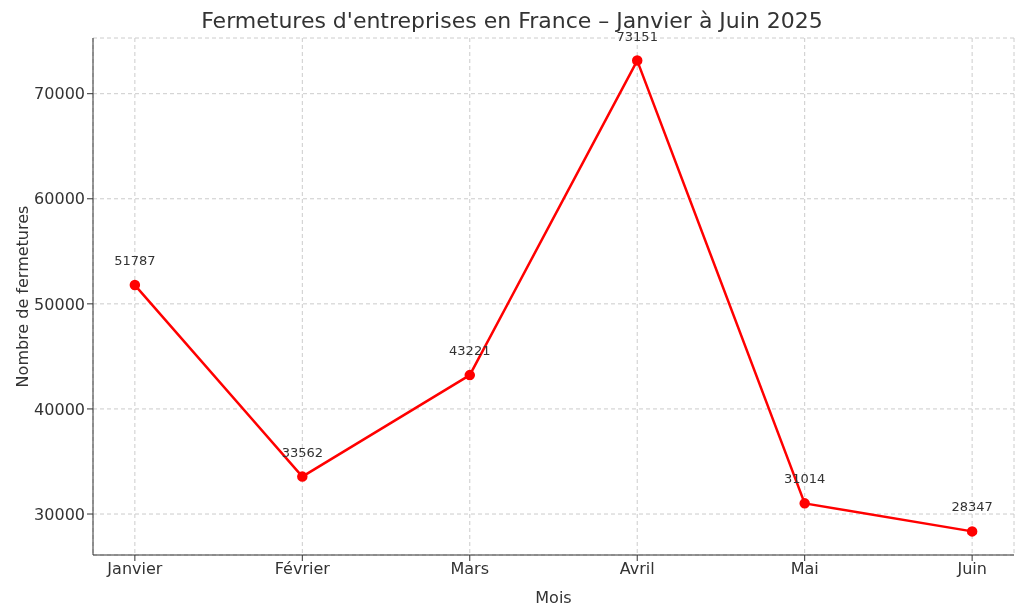 This screenshot has width=1024, height=611. Describe the element at coordinates (302, 452) in the screenshot. I see `data-label: 33562` at that location.